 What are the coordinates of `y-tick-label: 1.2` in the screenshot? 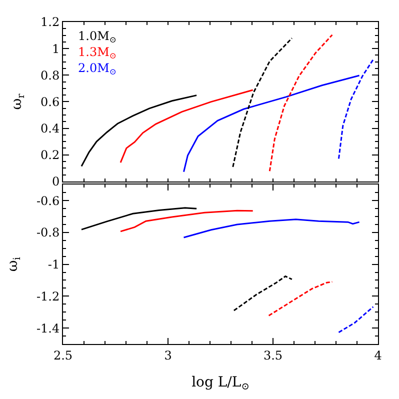 It's located at (50, 22).